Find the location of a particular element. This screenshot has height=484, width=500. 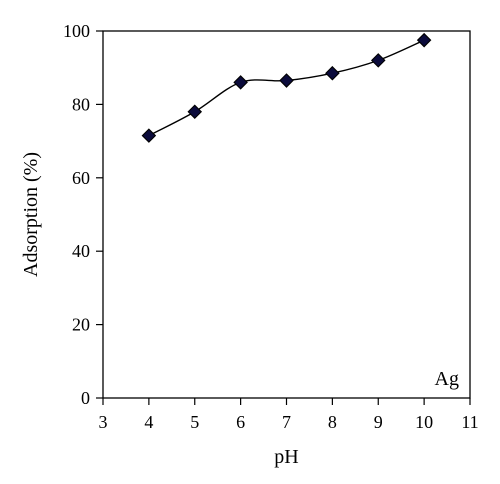

y-tick-label: 20 is located at coordinates (81, 325).